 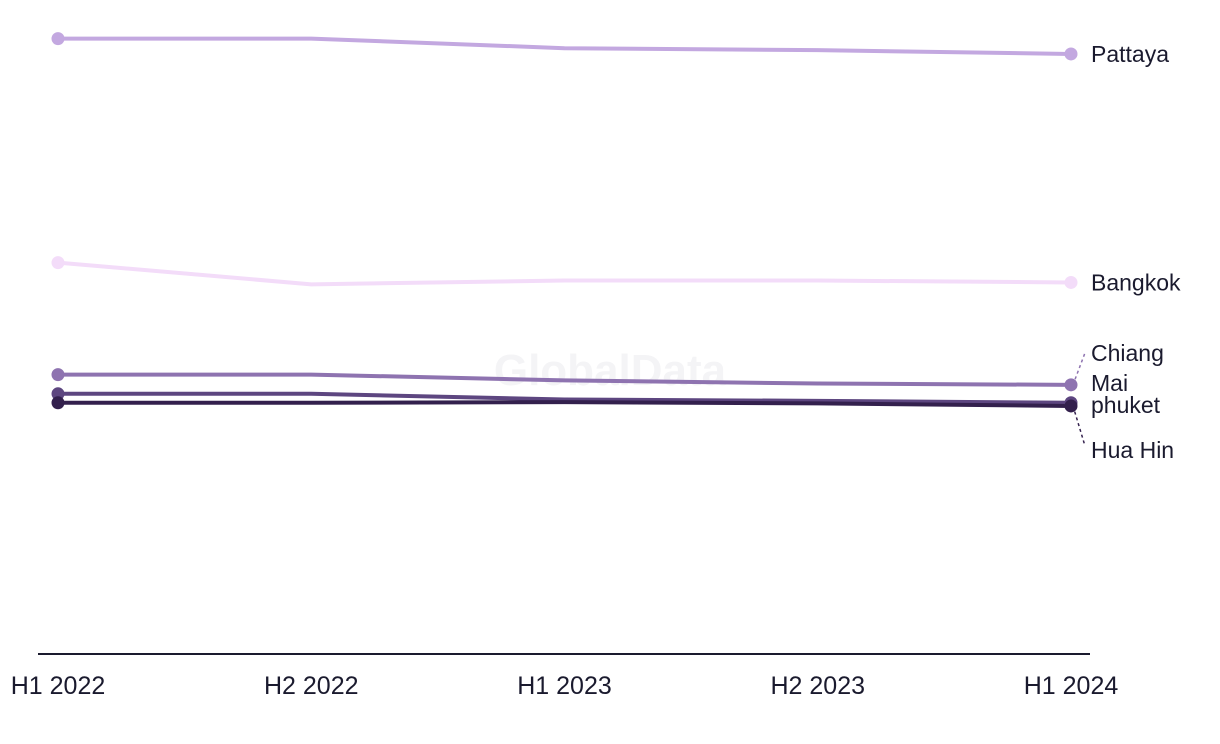 What do you see at coordinates (1079, 426) in the screenshot?
I see `label-leader-hua-hin` at bounding box center [1079, 426].